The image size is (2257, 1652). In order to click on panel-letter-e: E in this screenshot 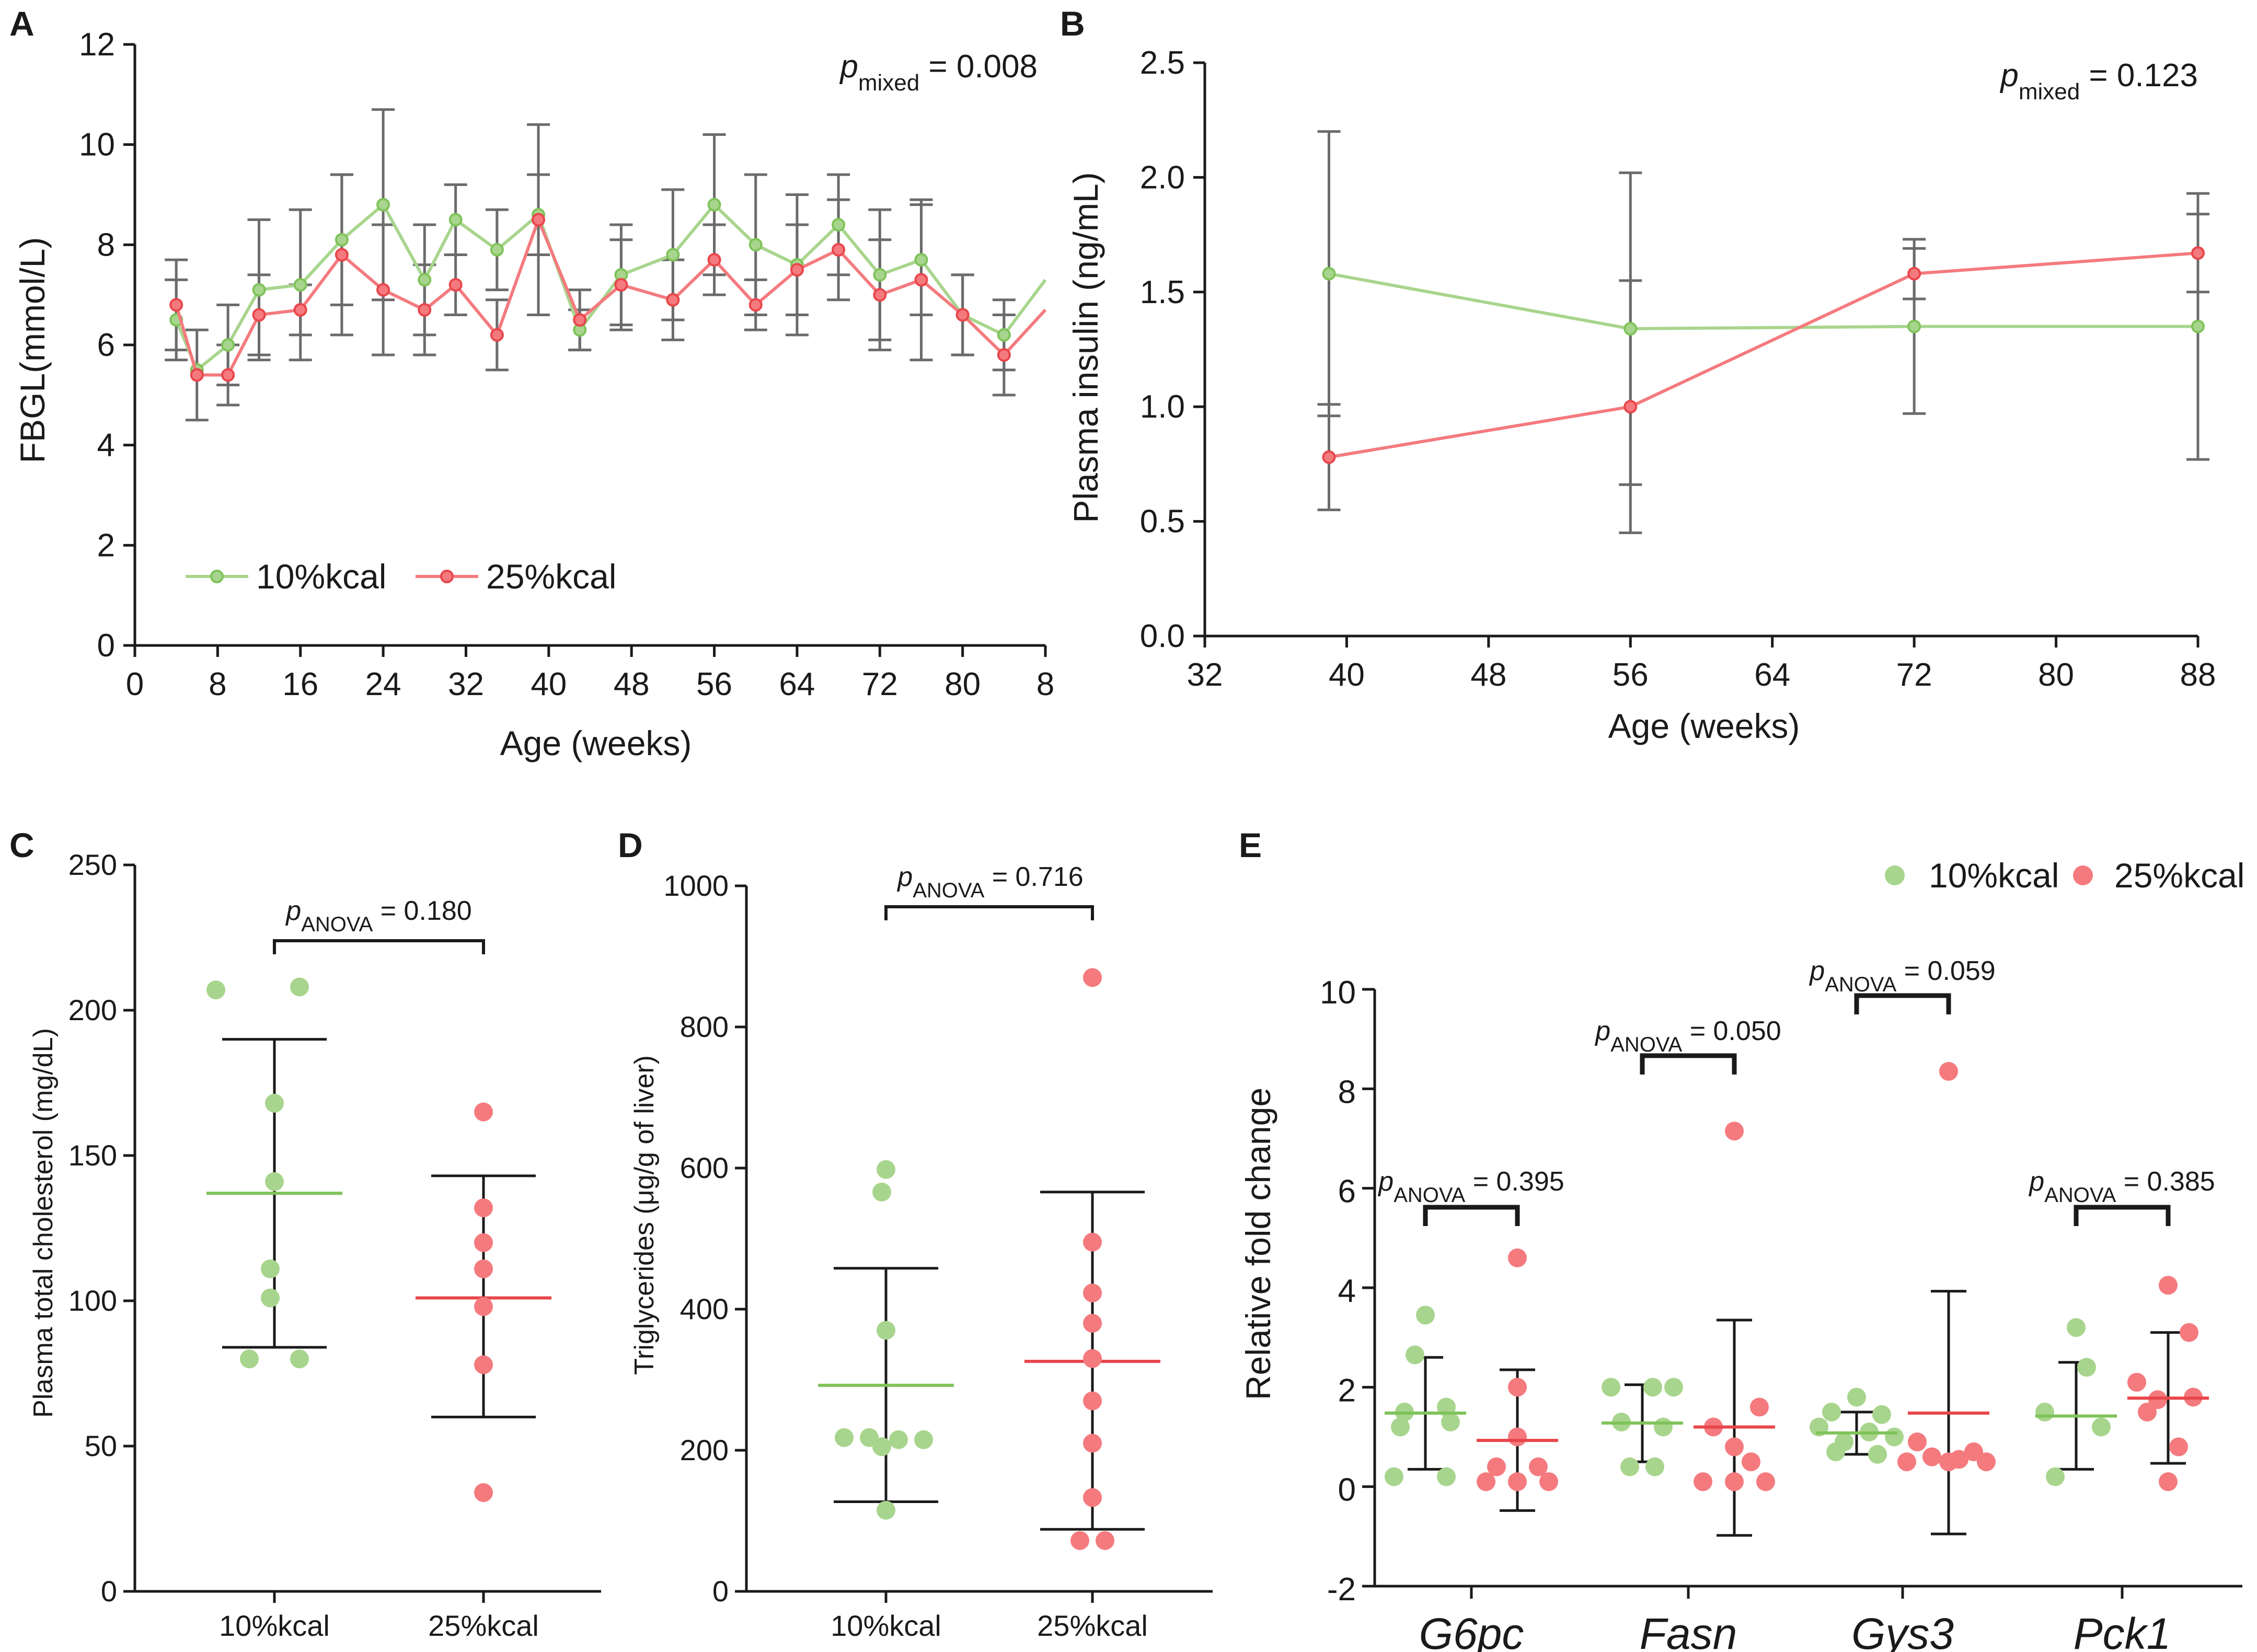, I will do `click(1250, 845)`.